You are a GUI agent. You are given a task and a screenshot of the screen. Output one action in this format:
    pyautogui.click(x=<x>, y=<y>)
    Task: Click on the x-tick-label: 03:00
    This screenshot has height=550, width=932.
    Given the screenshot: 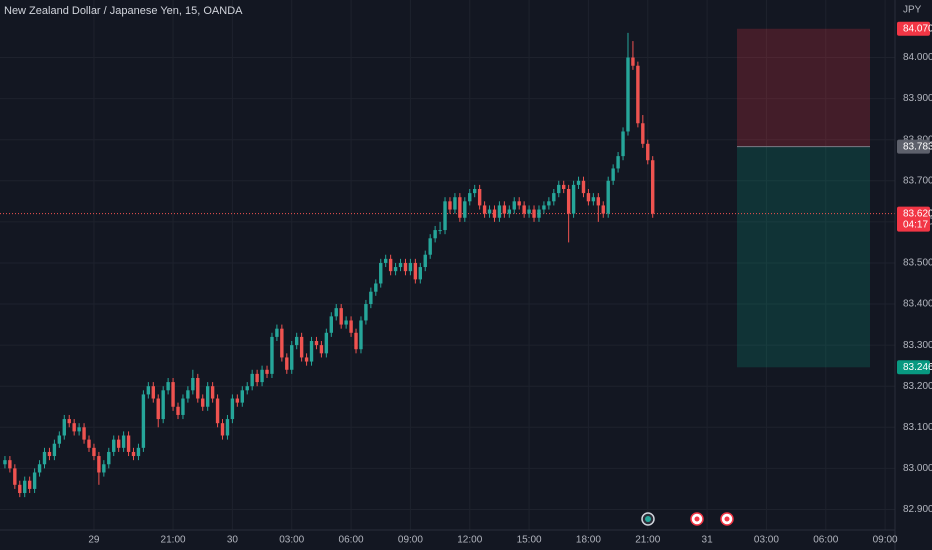 What is the action you would take?
    pyautogui.click(x=766, y=540)
    